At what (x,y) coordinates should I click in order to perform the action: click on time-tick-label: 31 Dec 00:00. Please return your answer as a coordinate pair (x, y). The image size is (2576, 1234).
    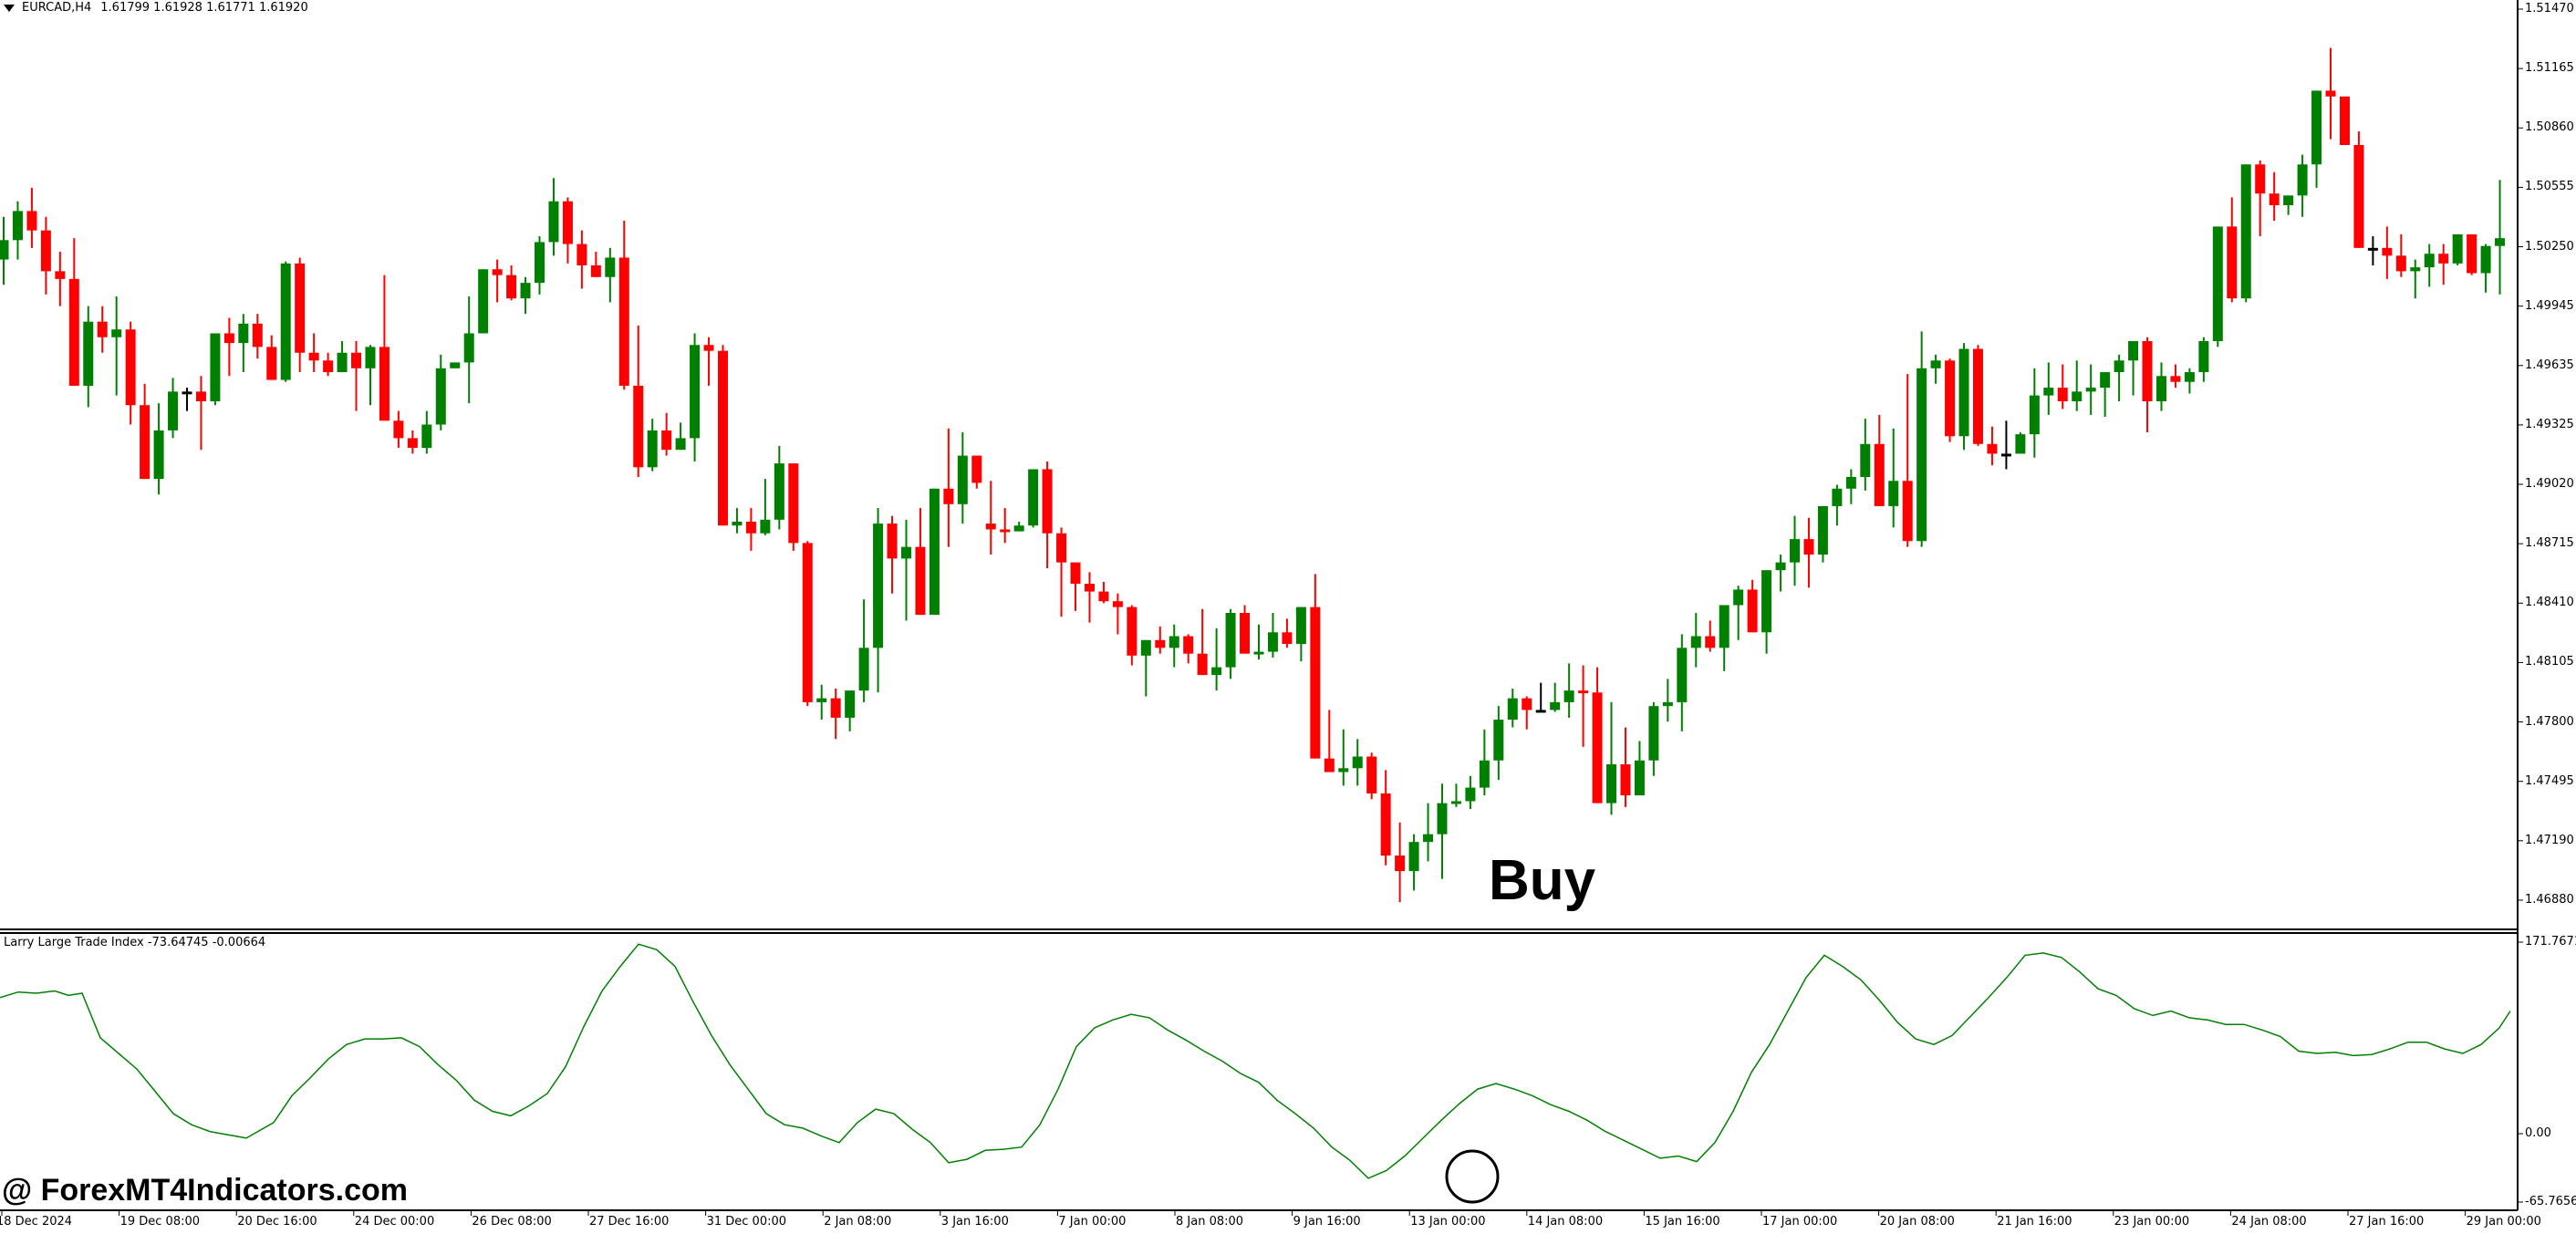
    Looking at the image, I should click on (746, 1222).